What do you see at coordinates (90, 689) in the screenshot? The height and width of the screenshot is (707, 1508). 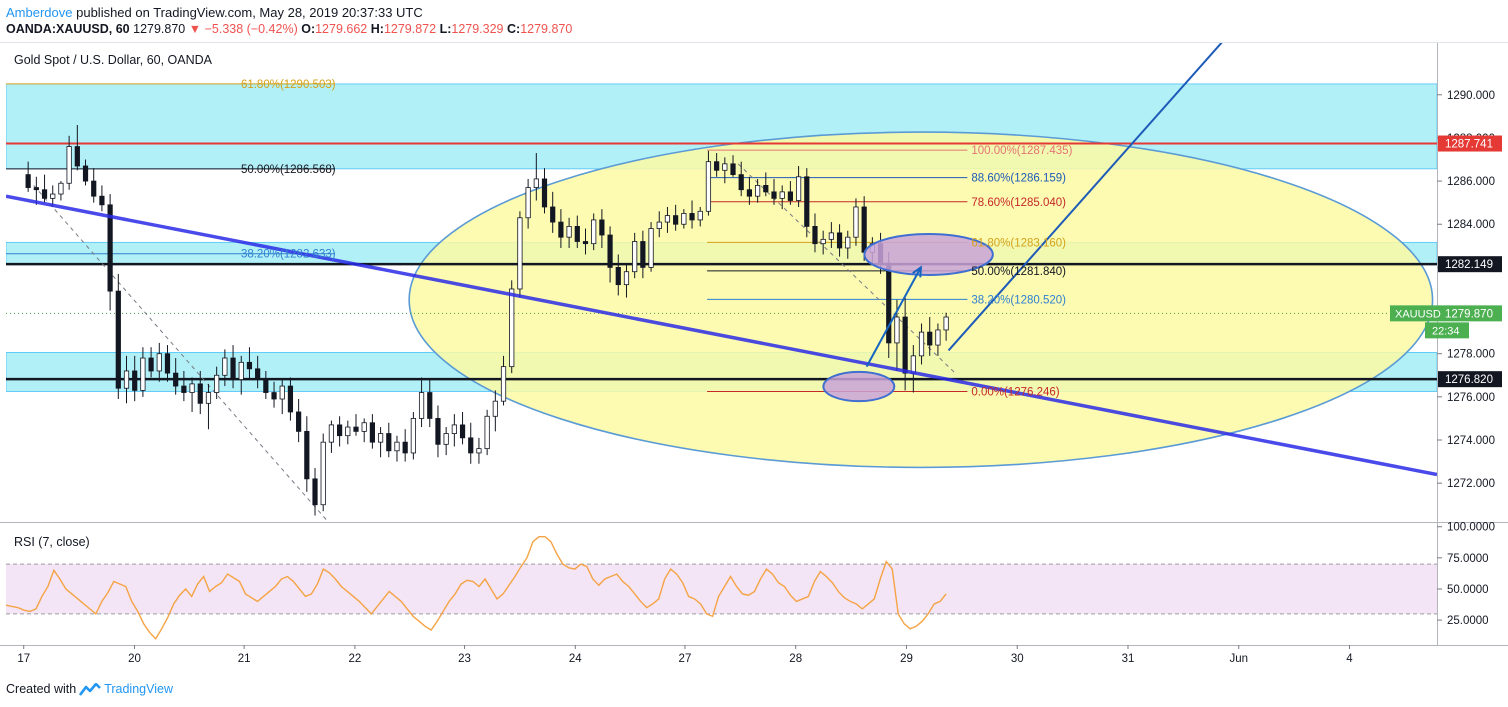 I see `tradingview-logo-icon` at bounding box center [90, 689].